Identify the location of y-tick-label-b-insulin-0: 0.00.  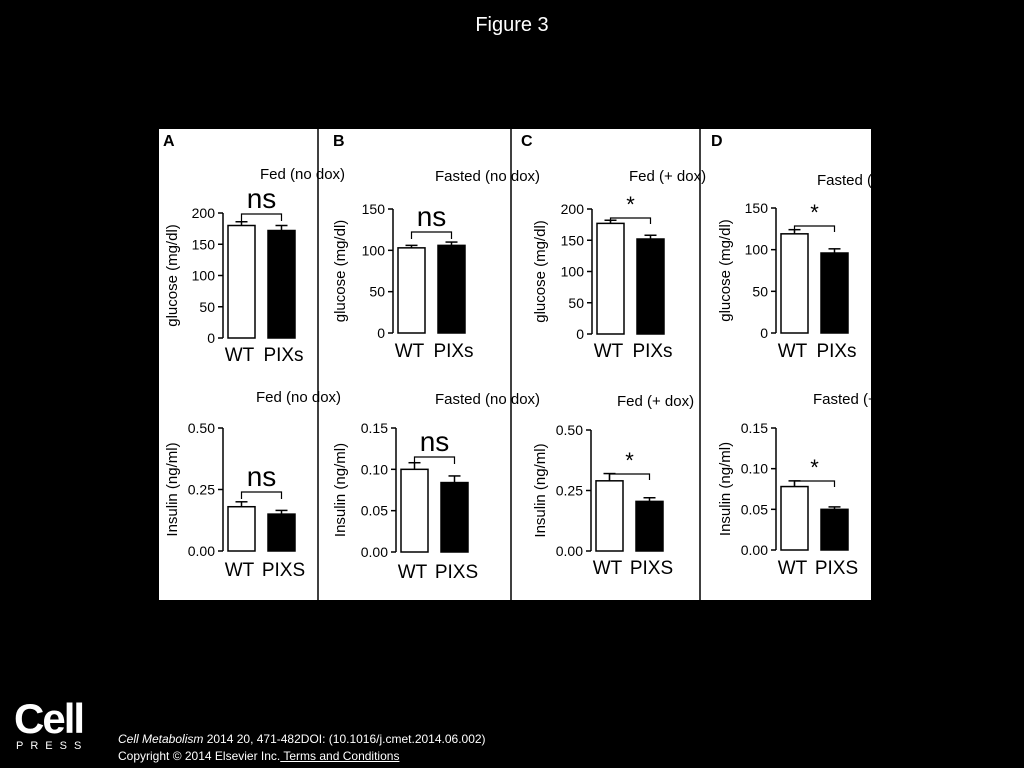
(374, 552).